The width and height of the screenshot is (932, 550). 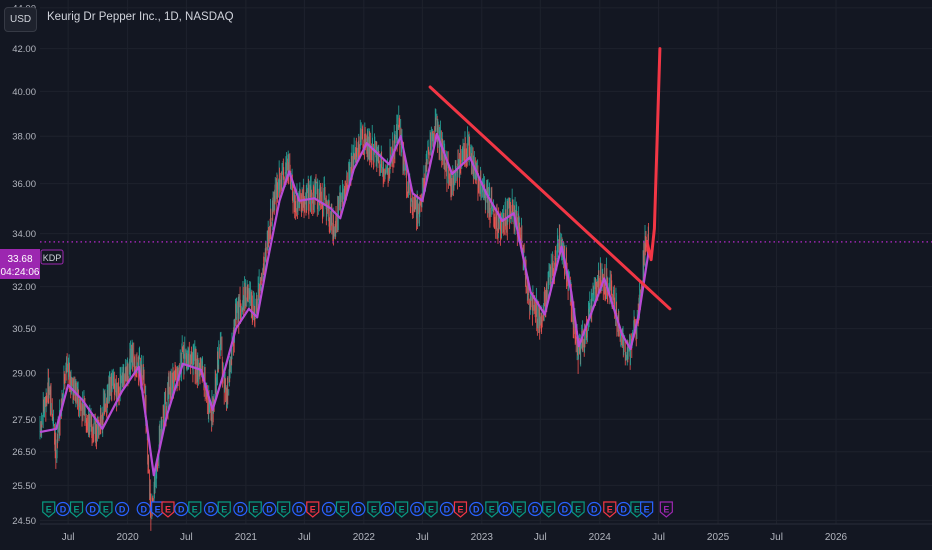 I want to click on projection-line, so click(x=653, y=154).